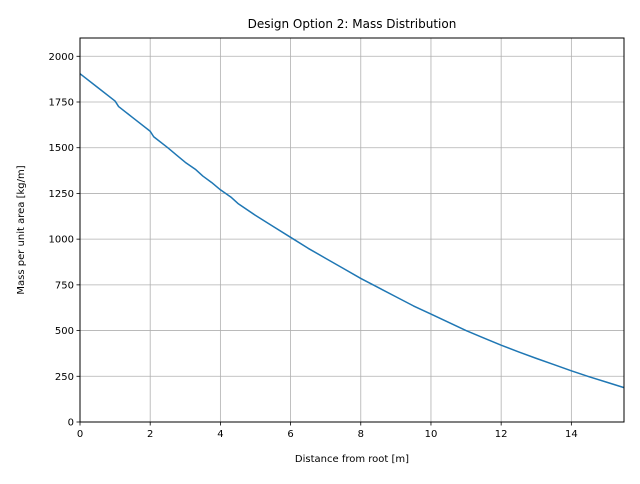 The width and height of the screenshot is (640, 484). I want to click on y-tick-label: 1250, so click(61, 194).